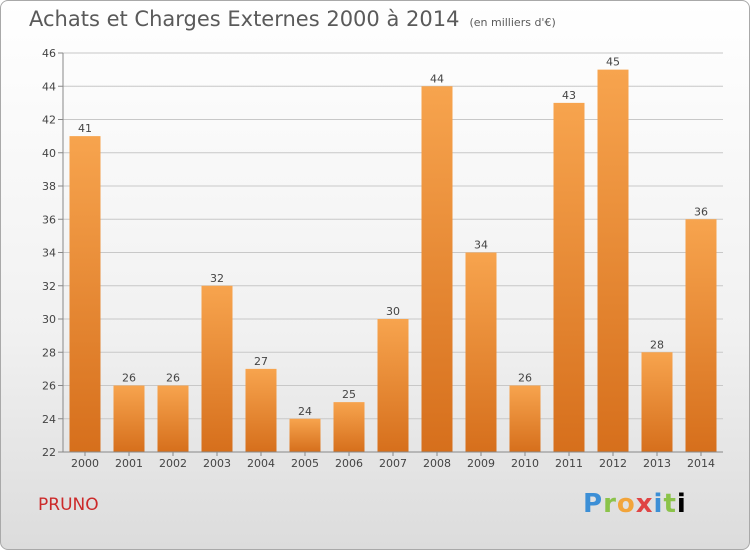 This screenshot has width=750, height=550. Describe the element at coordinates (217, 368) in the screenshot. I see `bar-2003` at that location.